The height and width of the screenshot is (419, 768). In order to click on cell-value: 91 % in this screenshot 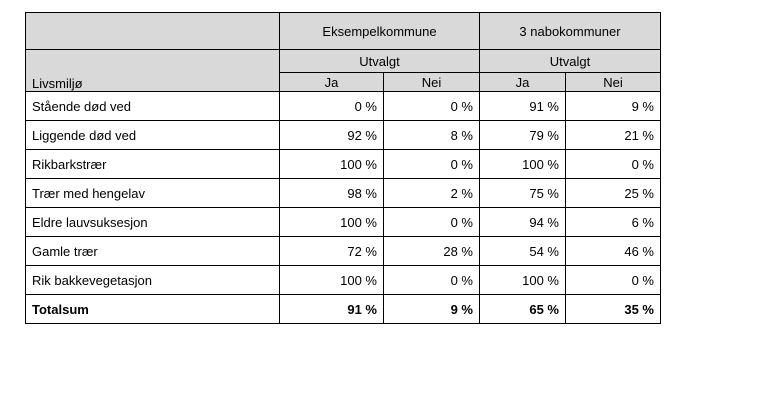, I will do `click(522, 106)`.